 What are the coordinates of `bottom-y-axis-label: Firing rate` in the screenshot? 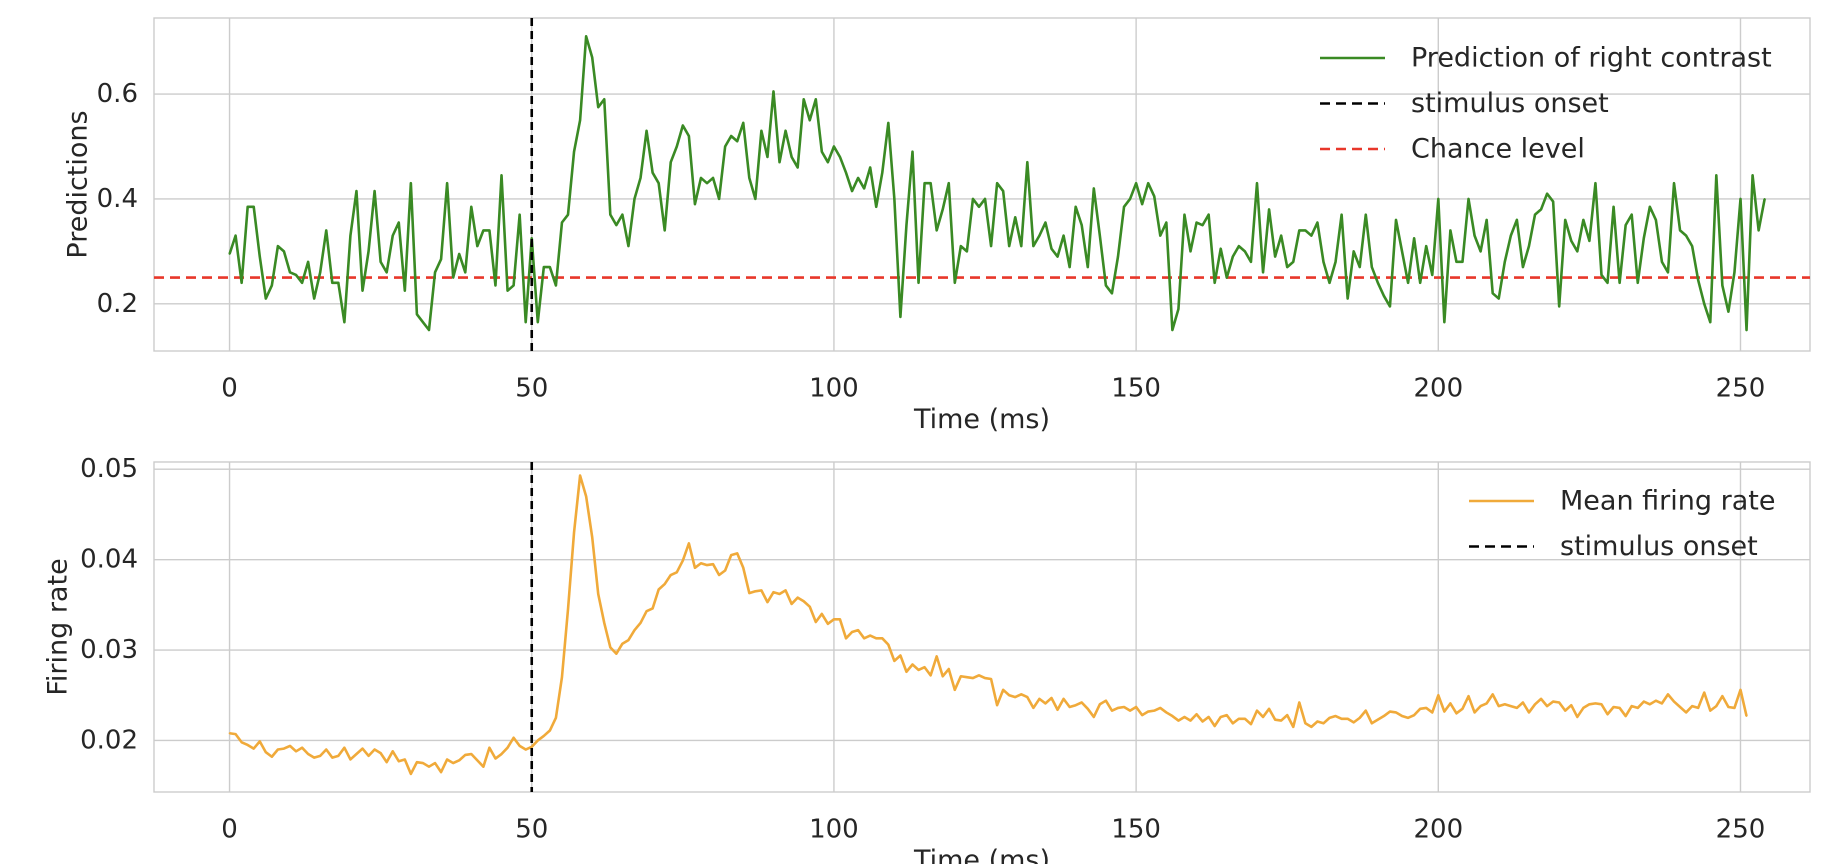 It's located at (58, 626).